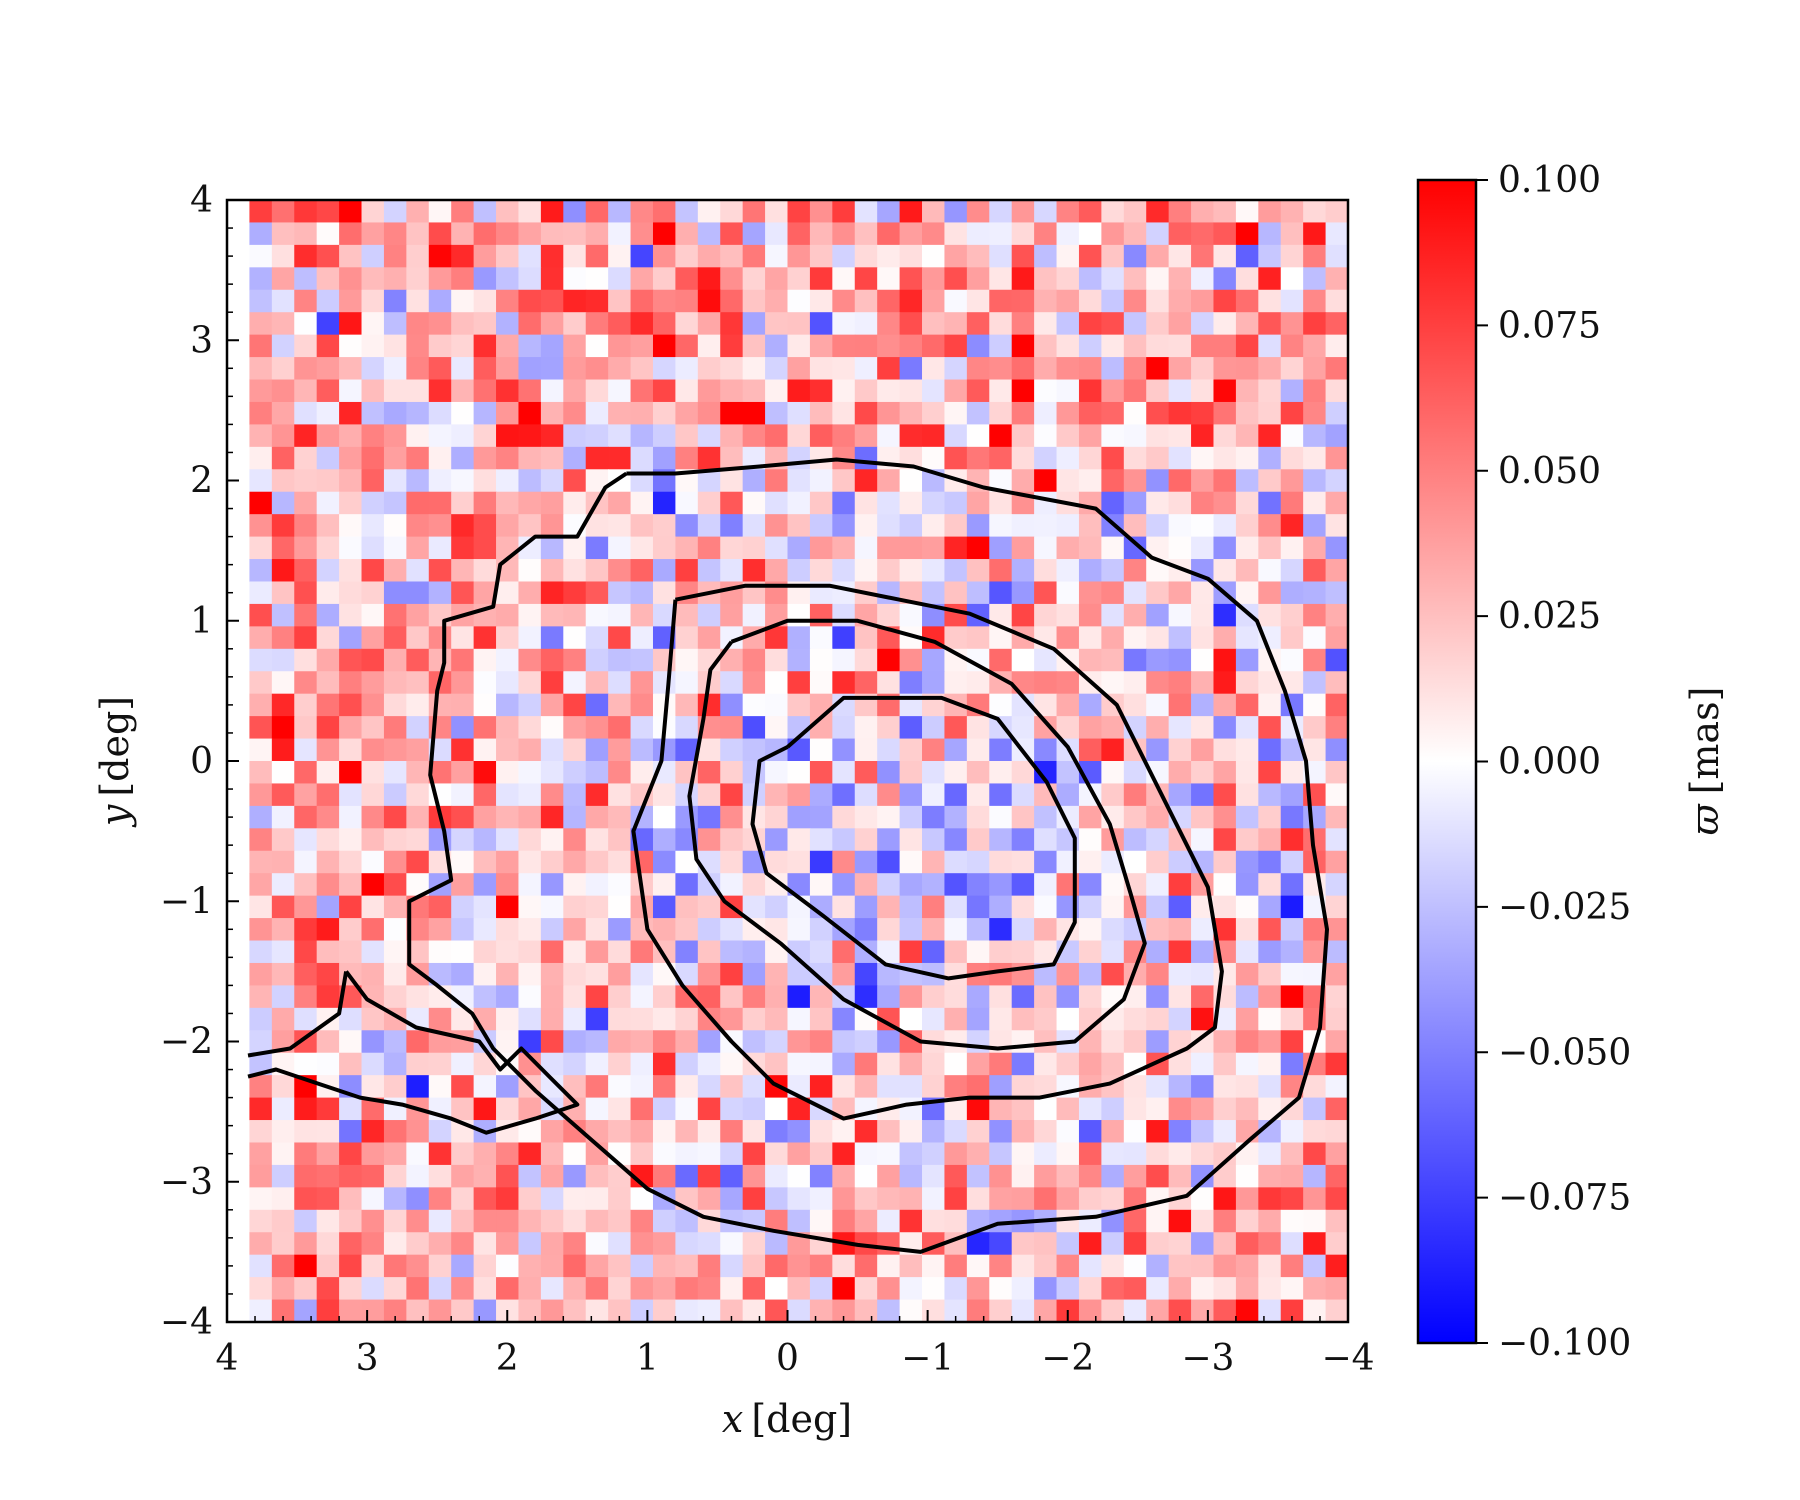 The width and height of the screenshot is (1800, 1500). Describe the element at coordinates (115, 762) in the screenshot. I see `y-axis-title: y[deg]` at that location.